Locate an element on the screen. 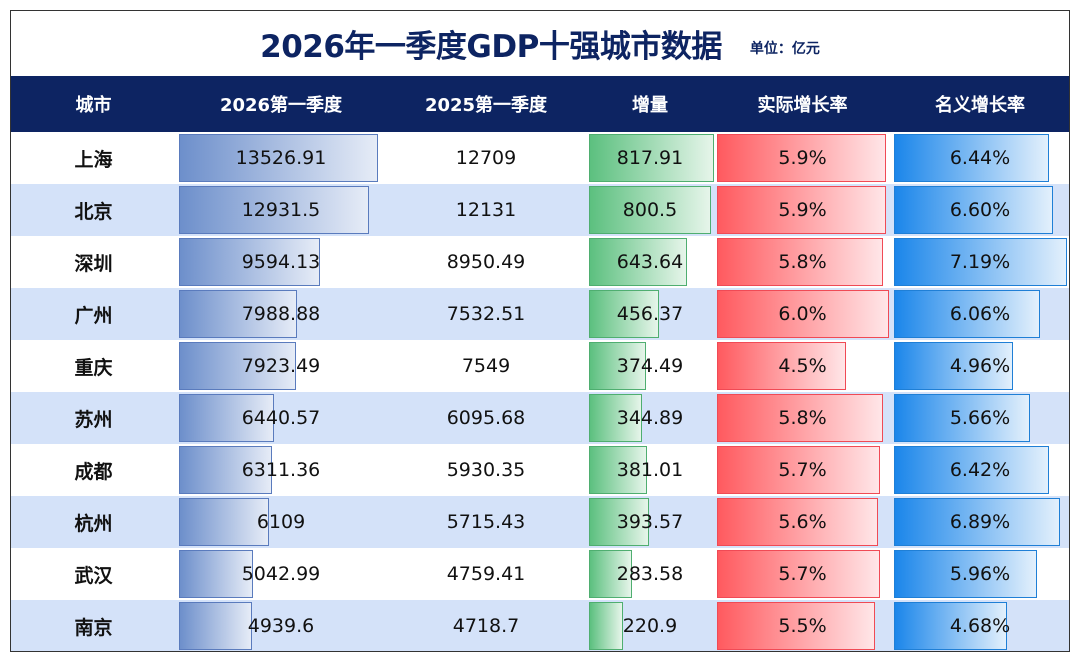  value-q1-2025: 5930.35 is located at coordinates (486, 470).